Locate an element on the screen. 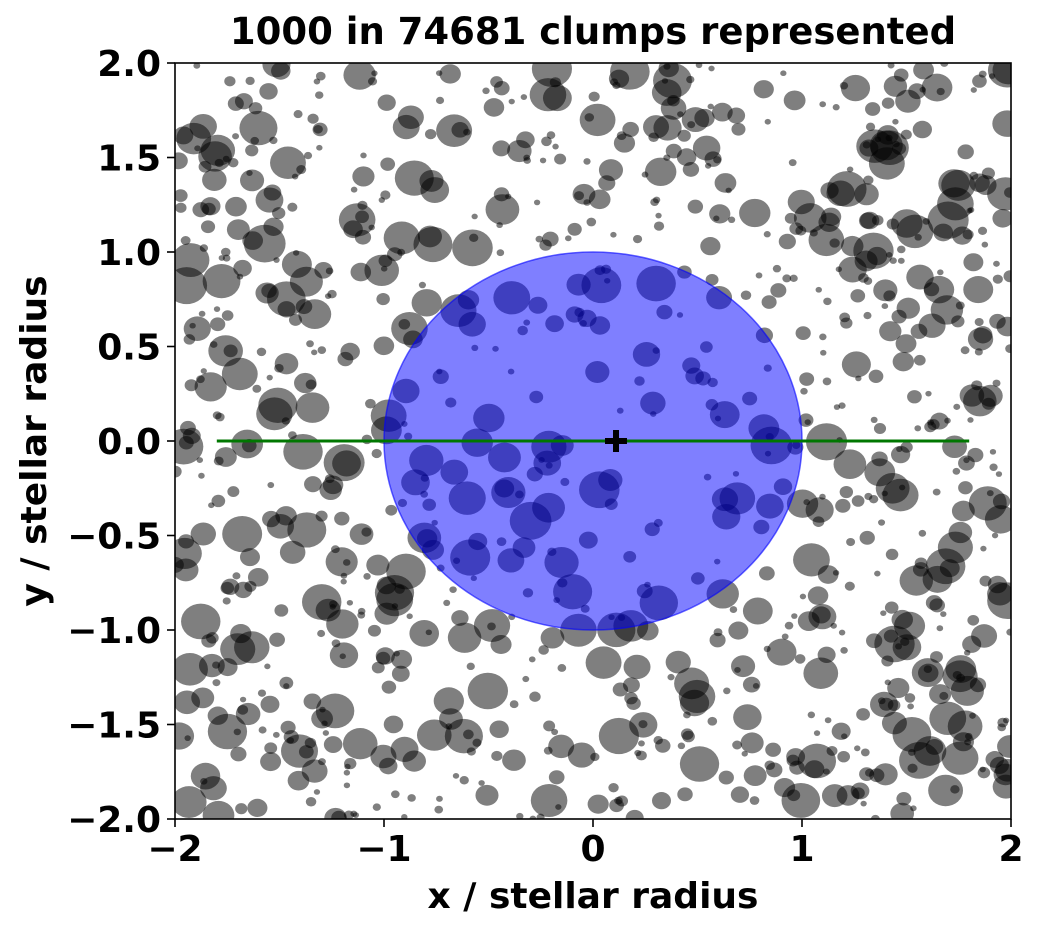 The image size is (1038, 929). y-tick-label: 2.0 is located at coordinates (129, 64).